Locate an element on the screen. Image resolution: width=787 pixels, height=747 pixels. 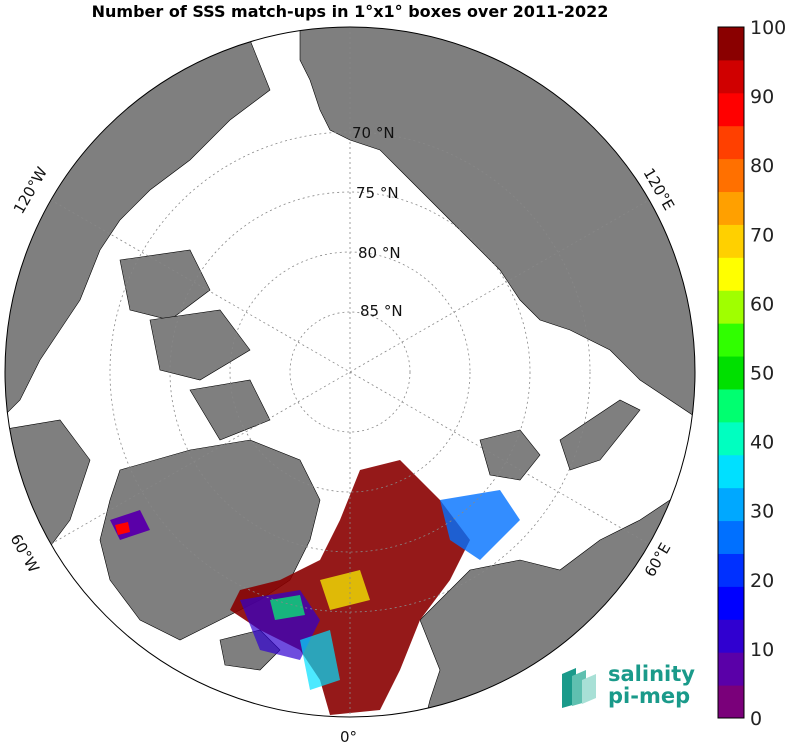
colorbar-tick-label: 30 is located at coordinates (762, 512).